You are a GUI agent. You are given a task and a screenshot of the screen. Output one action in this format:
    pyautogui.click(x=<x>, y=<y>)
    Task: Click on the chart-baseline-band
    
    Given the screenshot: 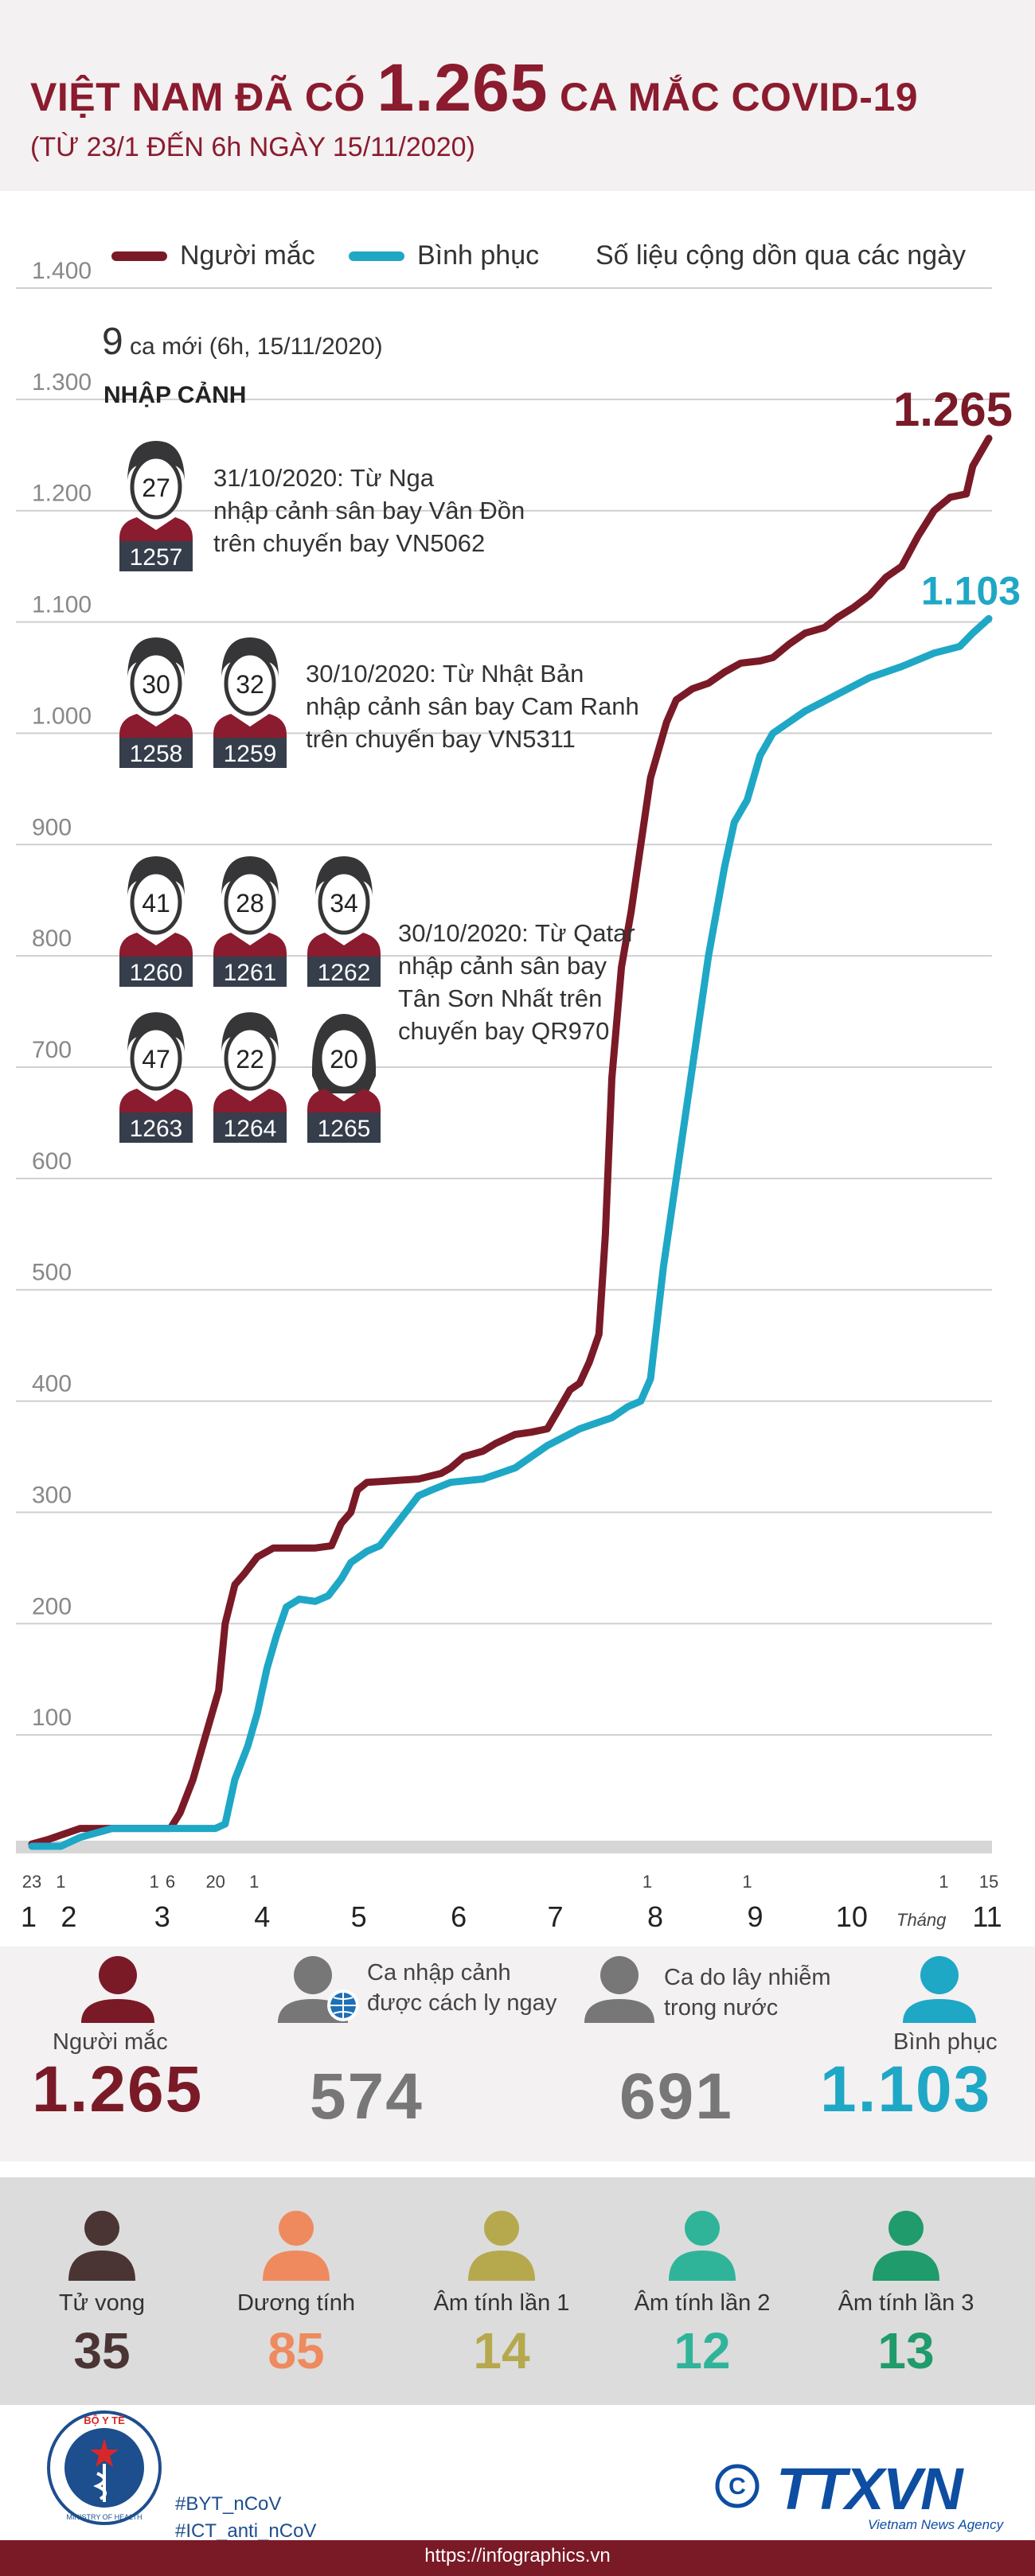 What is the action you would take?
    pyautogui.click(x=504, y=1847)
    